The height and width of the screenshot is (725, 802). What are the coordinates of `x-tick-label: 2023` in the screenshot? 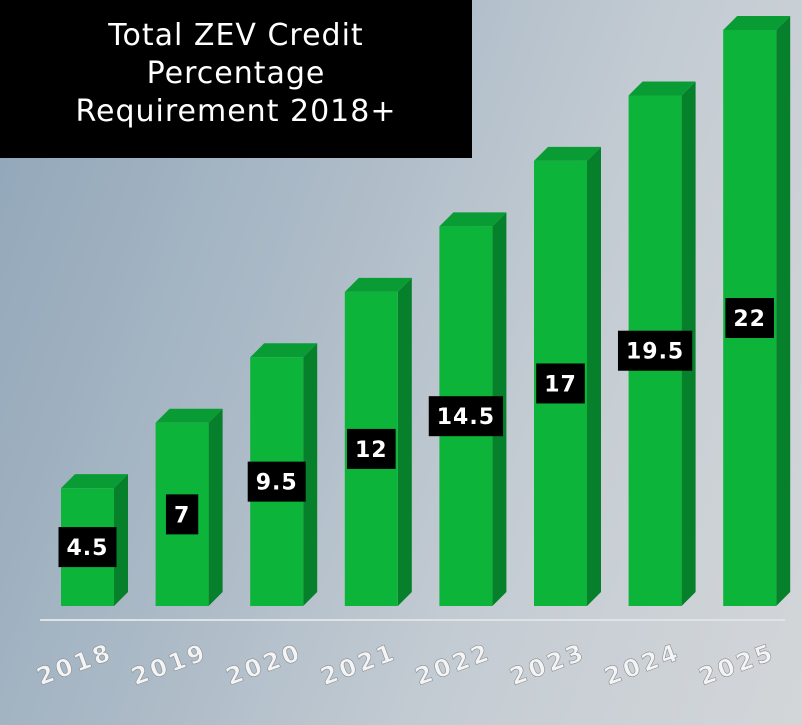 It's located at (548, 664).